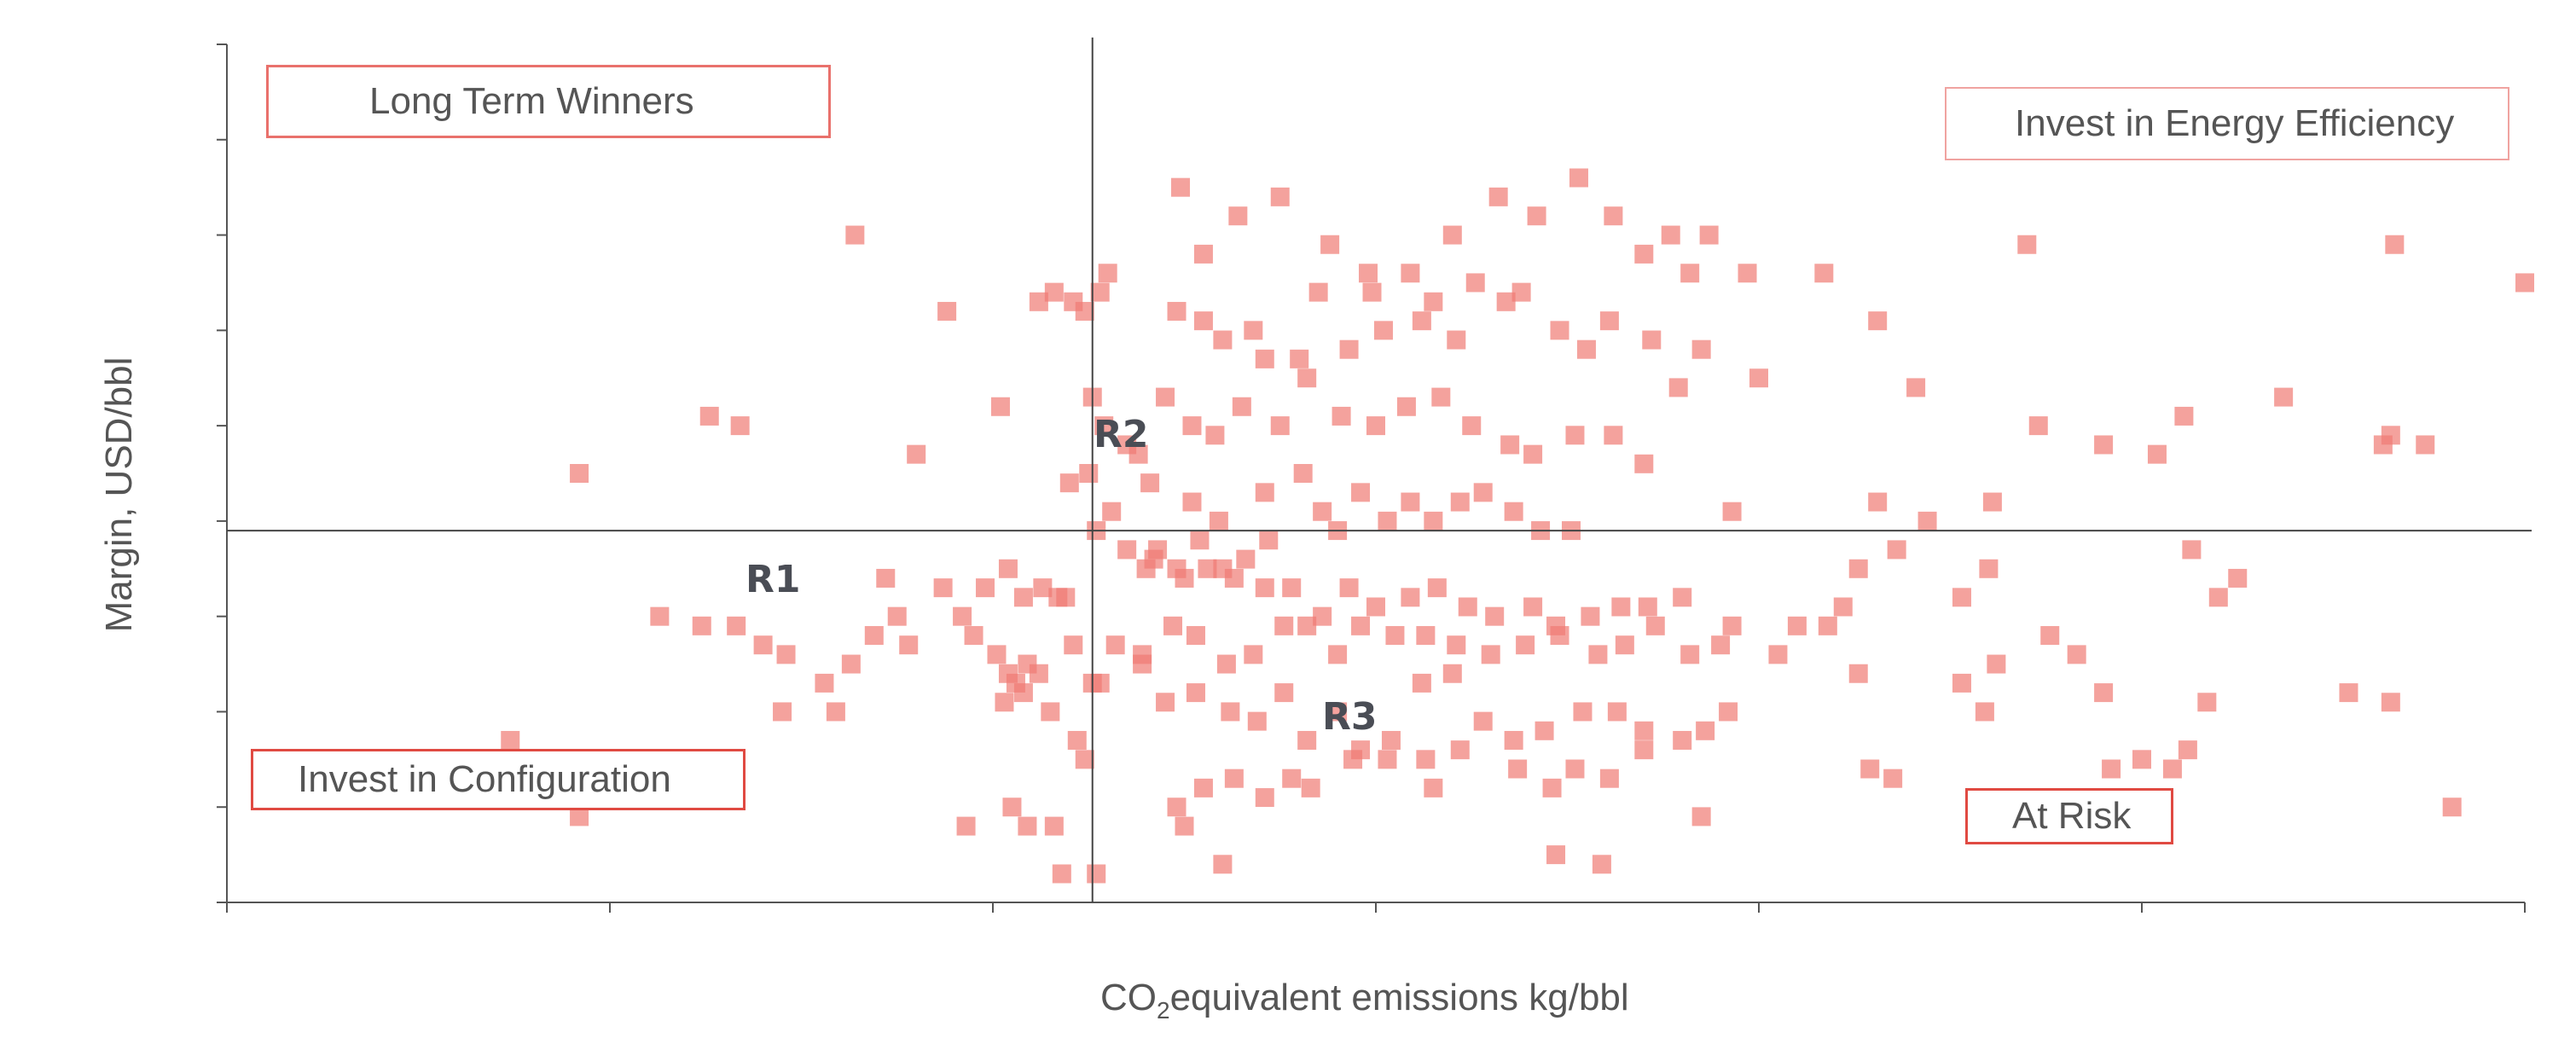  Describe the element at coordinates (484, 779) in the screenshot. I see `quadrant-label-text: Invest in Configuration` at that location.